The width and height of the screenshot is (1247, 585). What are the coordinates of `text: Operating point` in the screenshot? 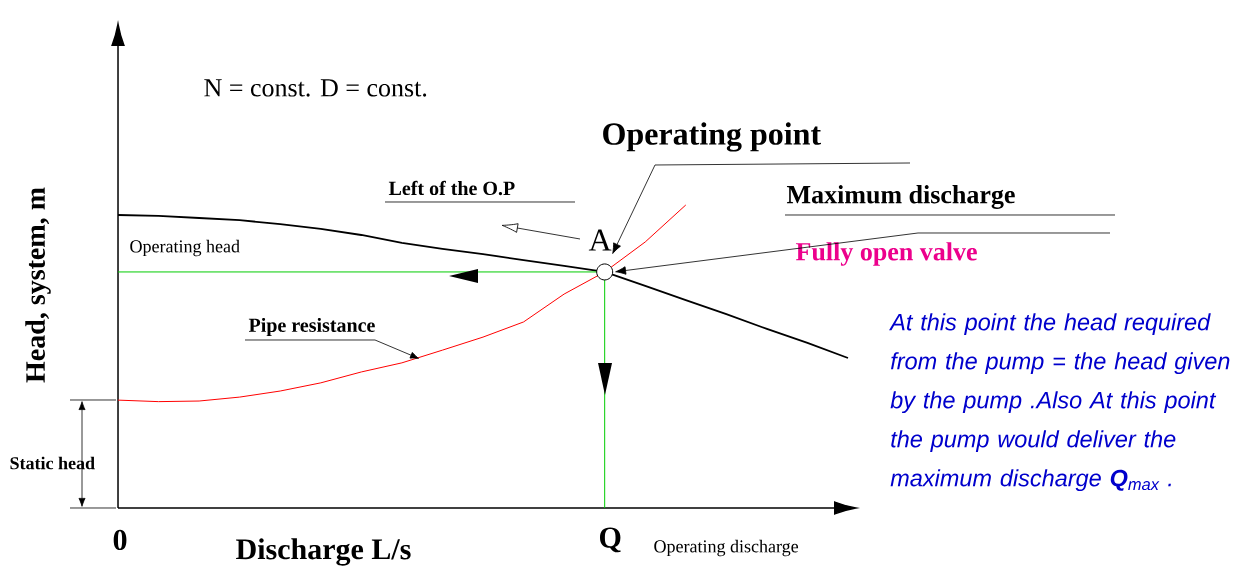 It's located at (712, 137).